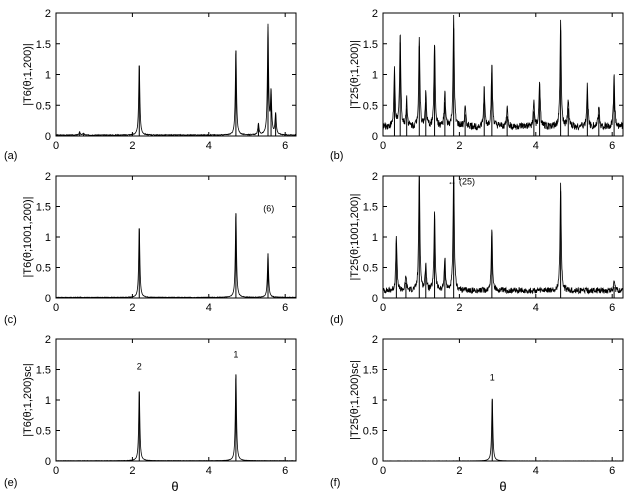  What do you see at coordinates (335, 483) in the screenshot?
I see `panel-label: (f)` at bounding box center [335, 483].